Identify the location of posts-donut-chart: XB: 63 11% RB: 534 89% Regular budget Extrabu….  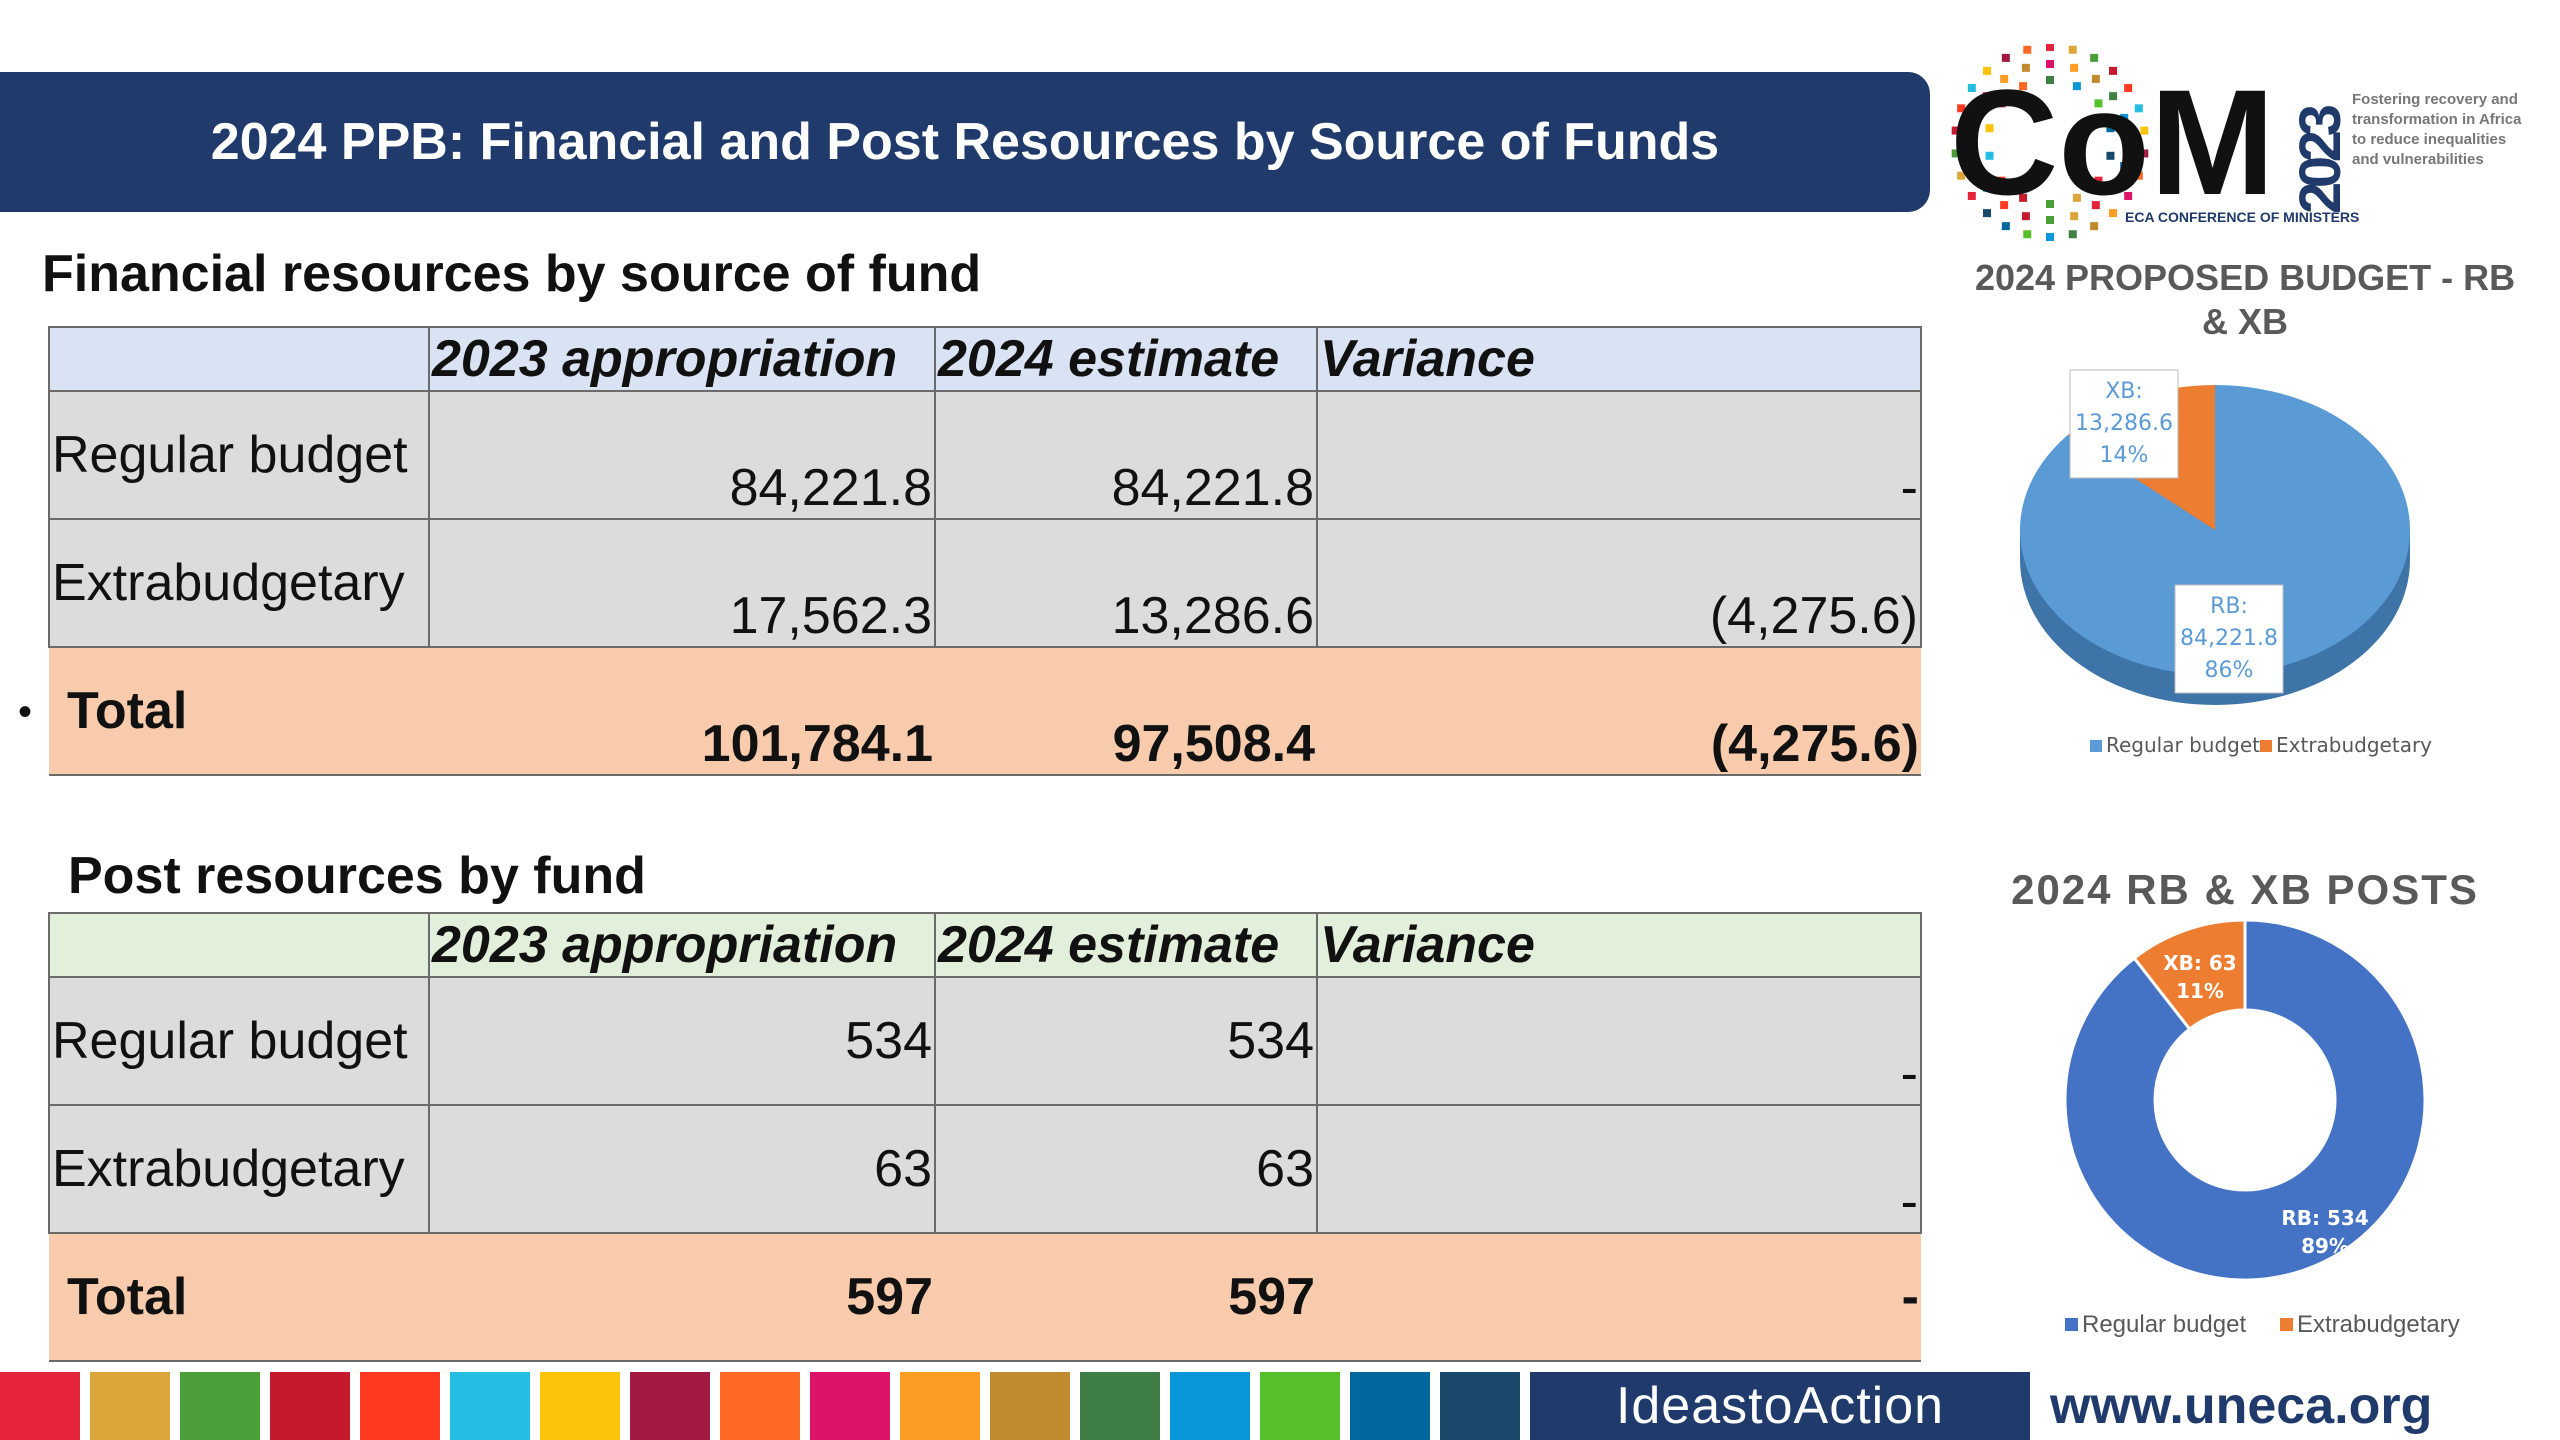
(2261, 1129).